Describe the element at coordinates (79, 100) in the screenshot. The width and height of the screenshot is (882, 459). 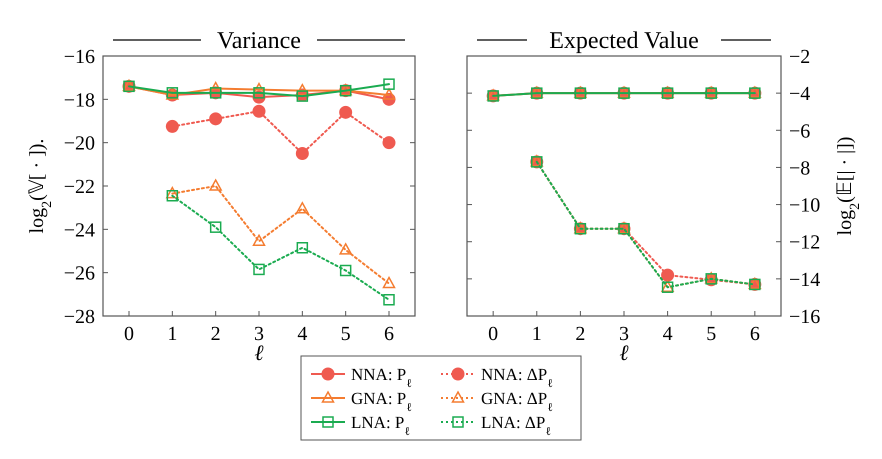
I see `y-tick-label: −18` at that location.